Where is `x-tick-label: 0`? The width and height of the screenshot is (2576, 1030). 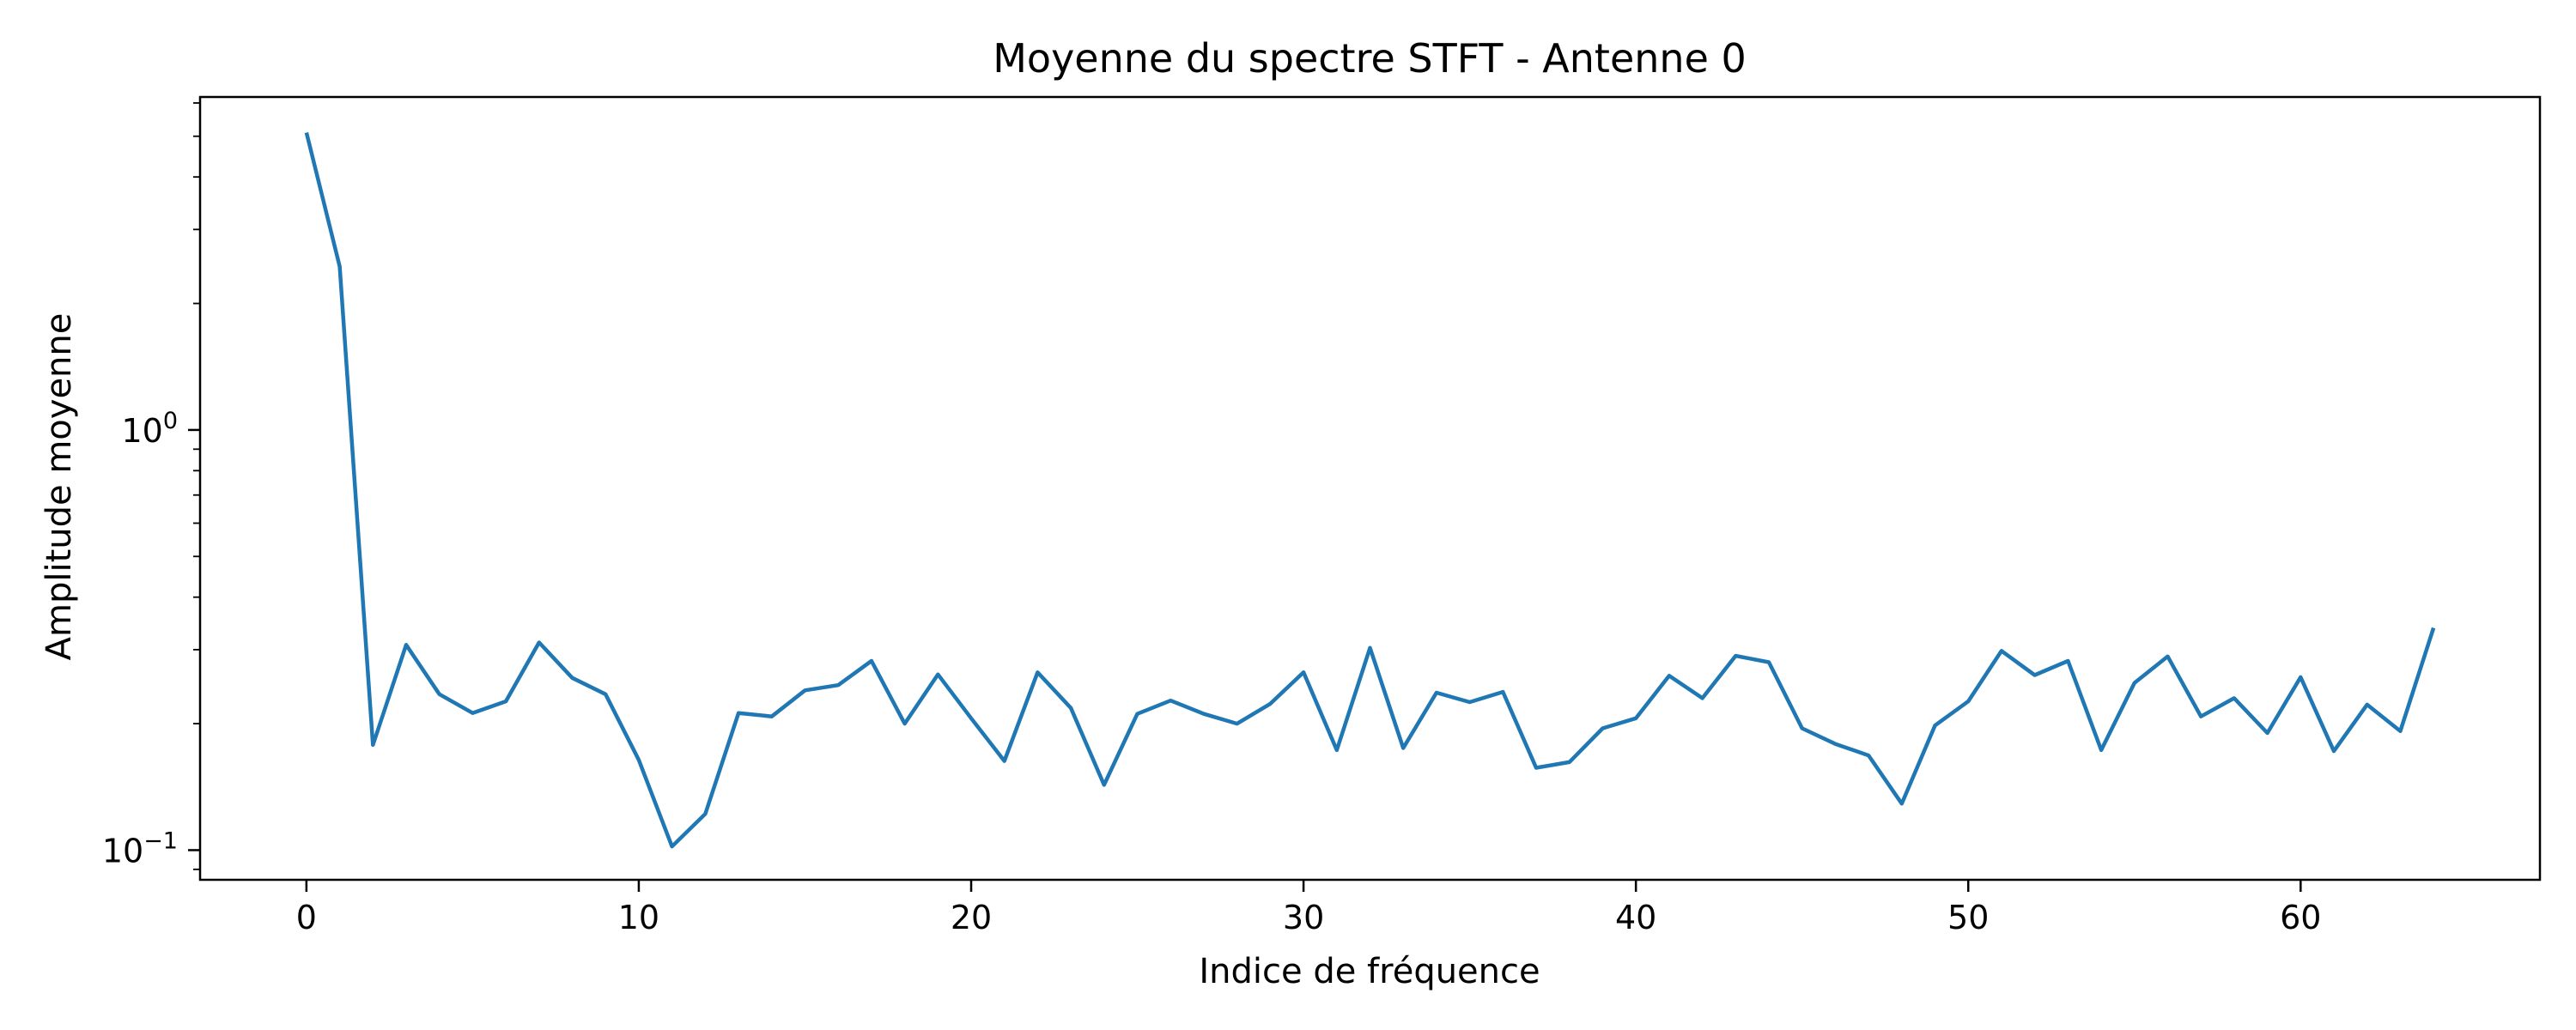 x-tick-label: 0 is located at coordinates (306, 917).